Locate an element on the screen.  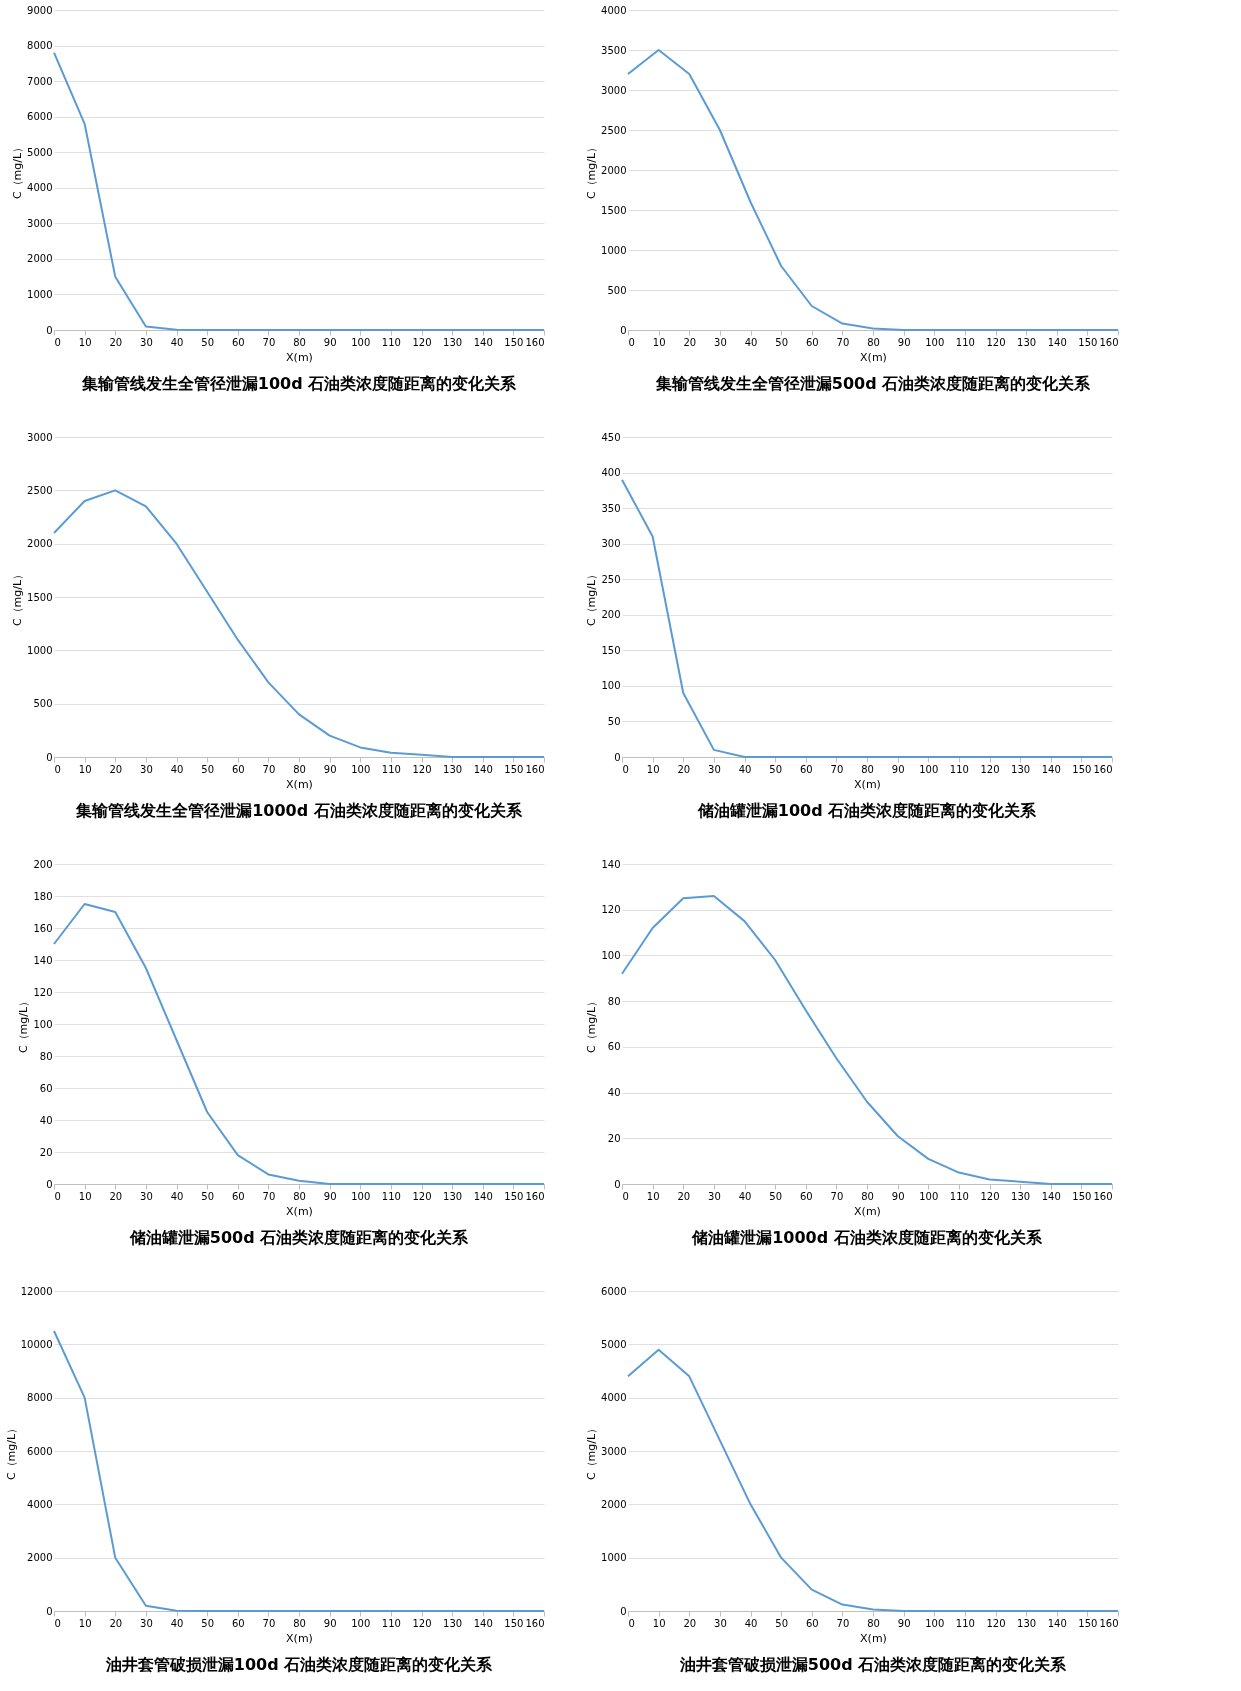
y-tick-label: 40 is located at coordinates (614, 1093).